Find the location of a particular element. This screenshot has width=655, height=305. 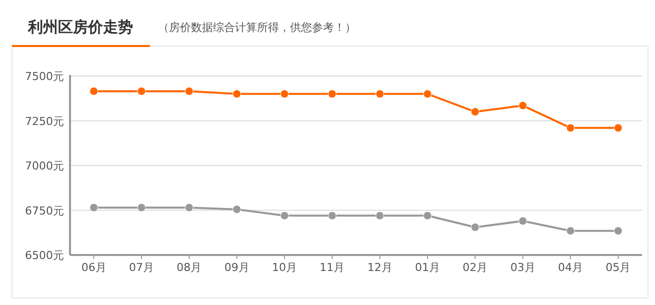

y-tick-label: 7500元 is located at coordinates (44, 76).